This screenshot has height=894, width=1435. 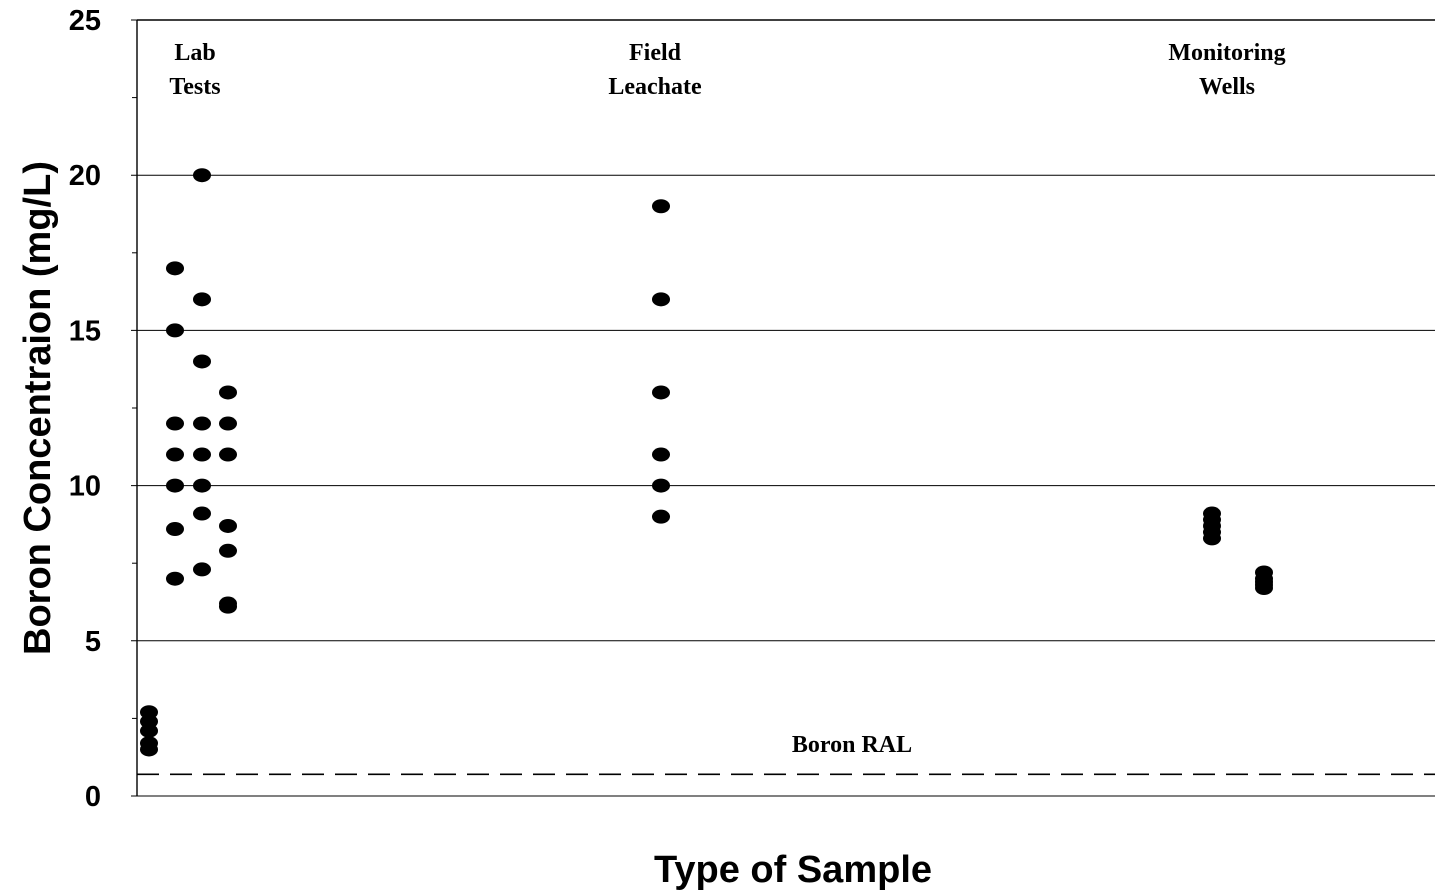 What do you see at coordinates (85, 487) in the screenshot?
I see `y-tick-label: 10` at bounding box center [85, 487].